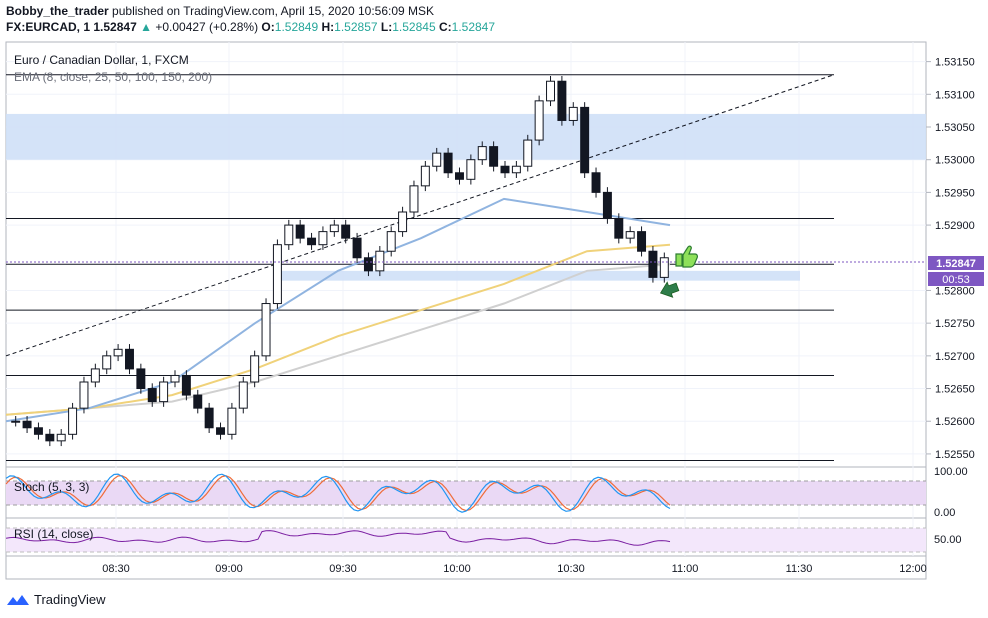 The height and width of the screenshot is (618, 988). What do you see at coordinates (115, 27) in the screenshot?
I see `last-price: 1.52847` at bounding box center [115, 27].